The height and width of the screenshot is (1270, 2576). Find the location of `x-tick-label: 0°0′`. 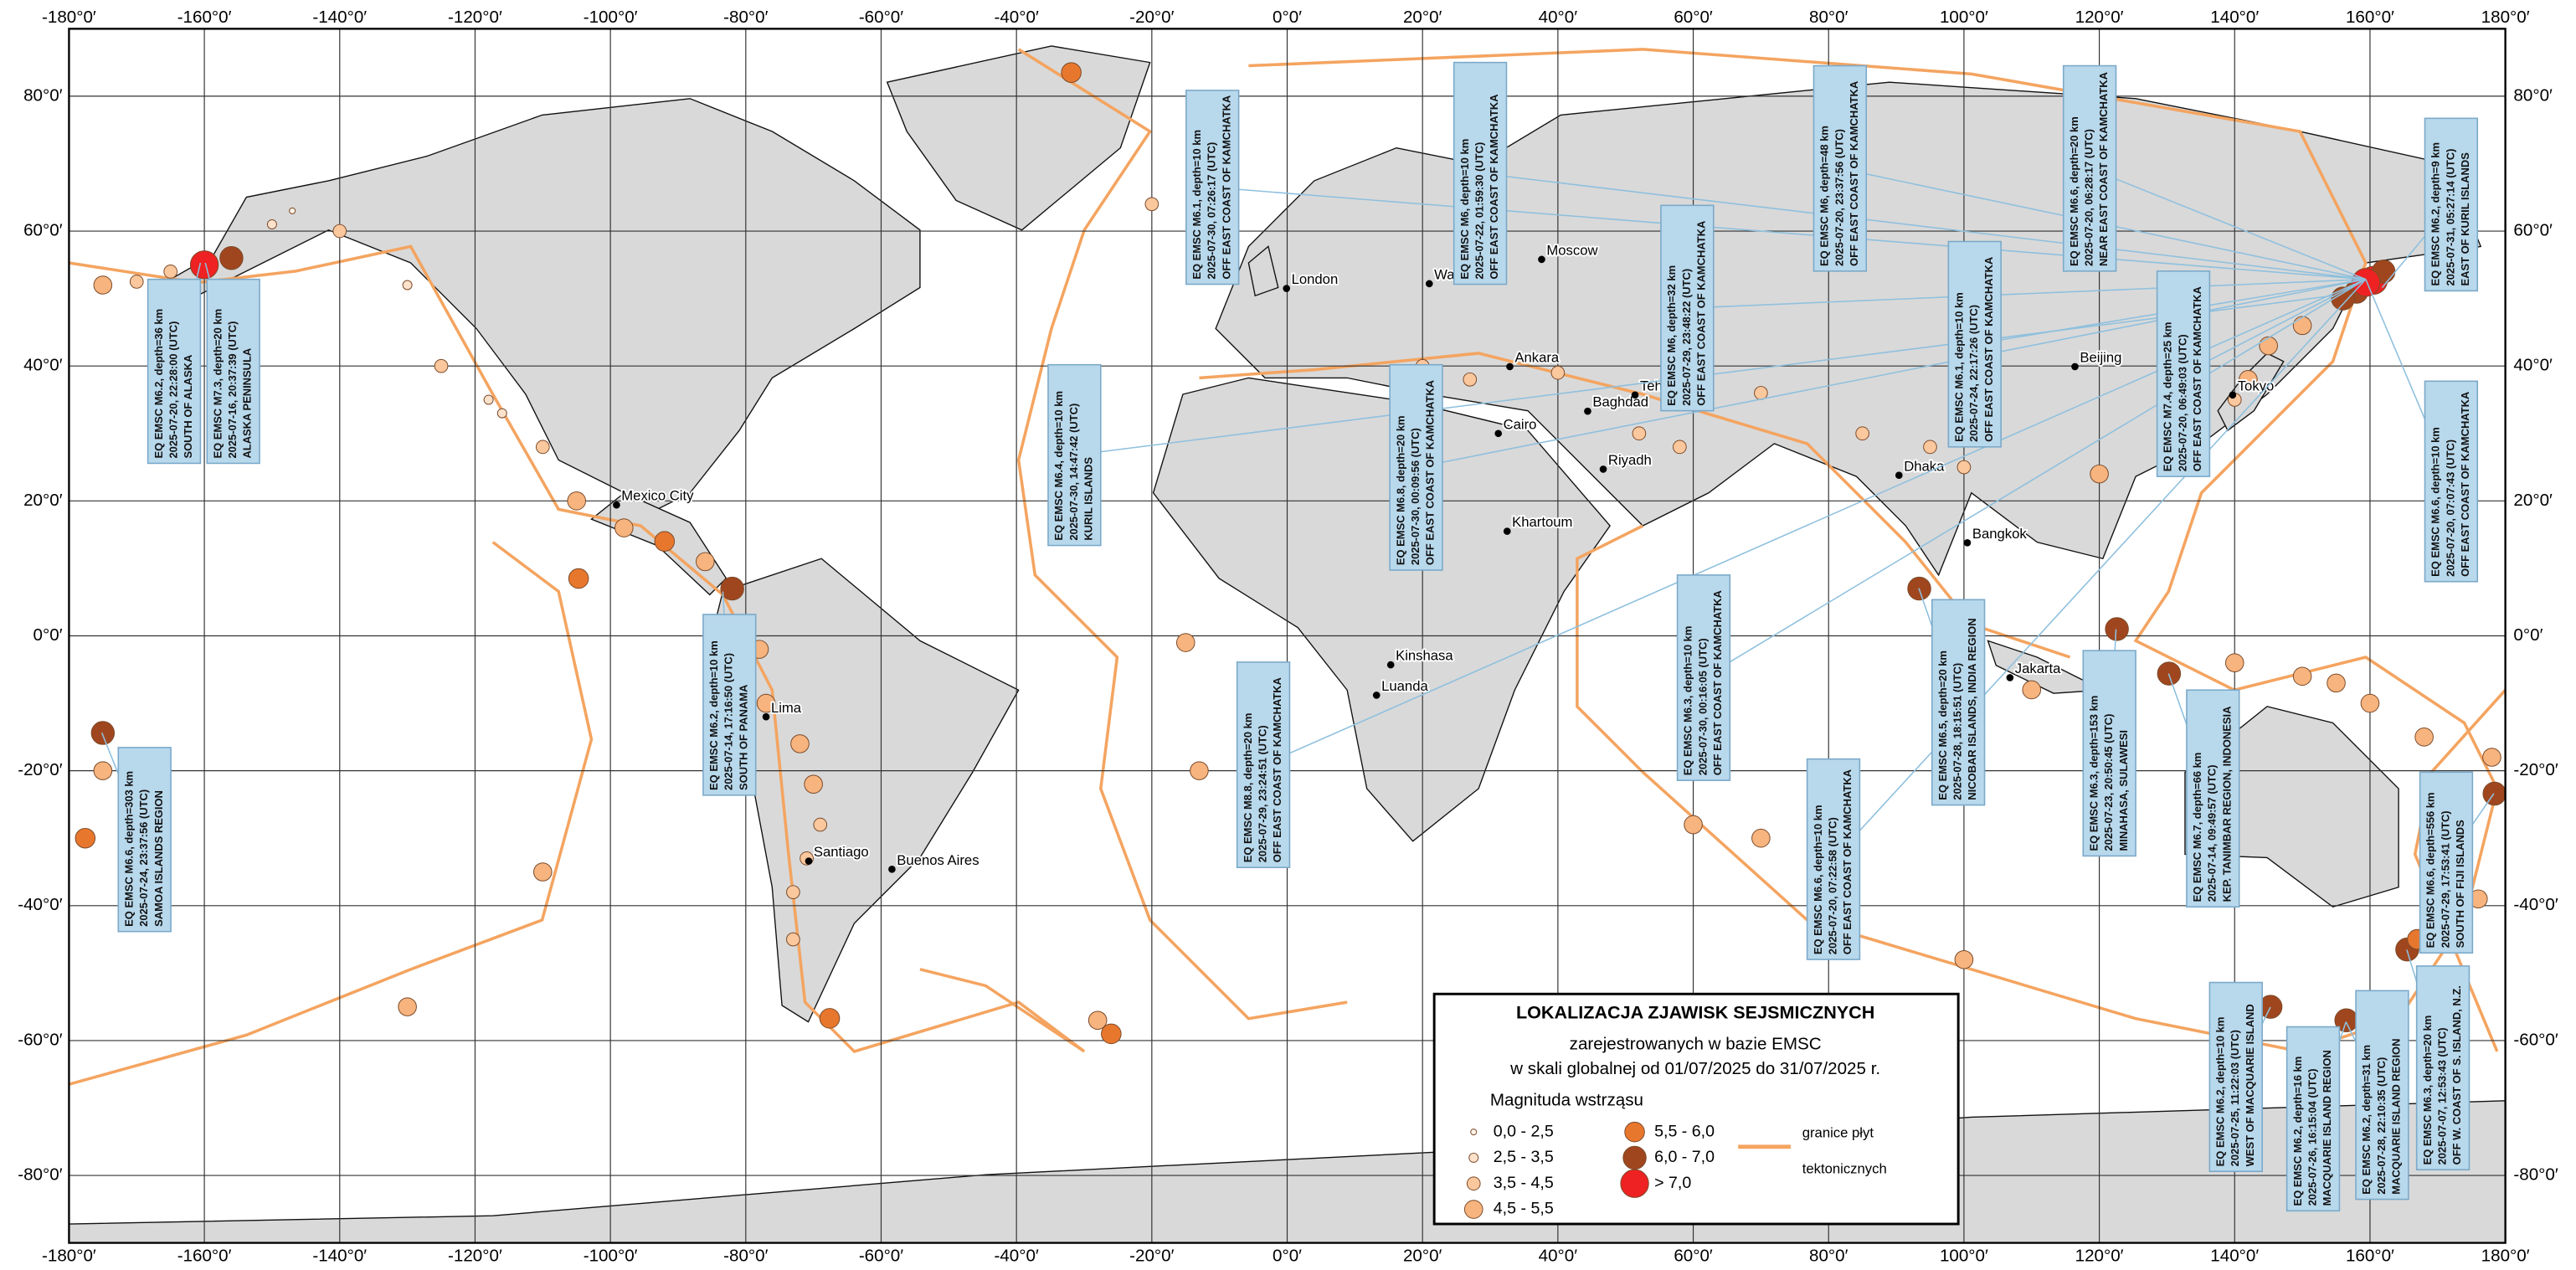

x-tick-label: 0°0′ is located at coordinates (1288, 1256).